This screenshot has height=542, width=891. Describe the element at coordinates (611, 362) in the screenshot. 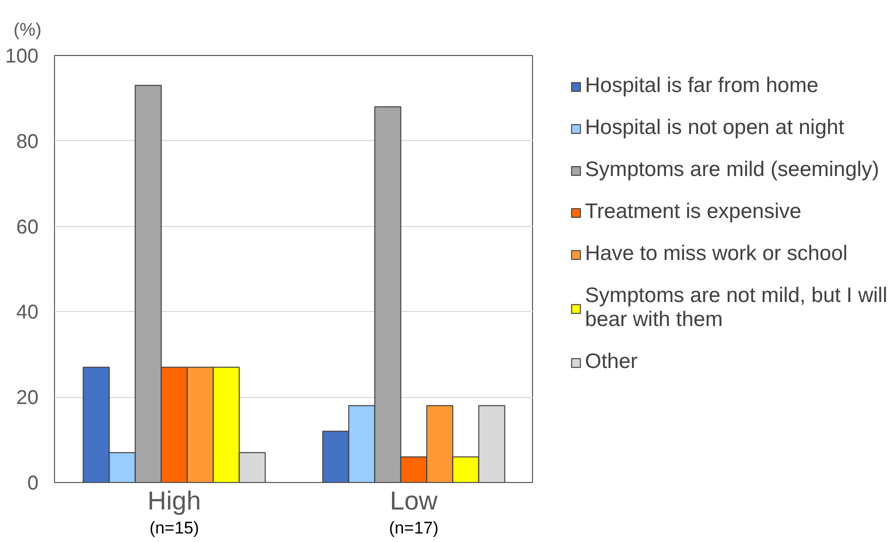

I see `legend-label: Other` at that location.